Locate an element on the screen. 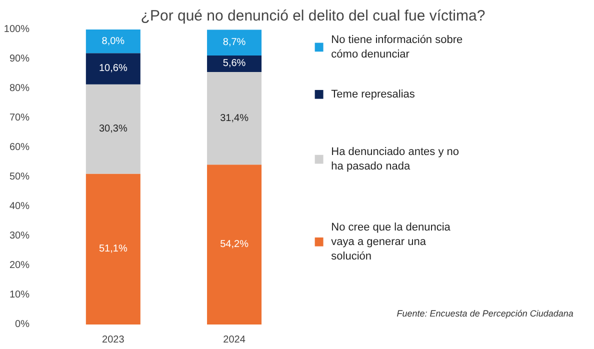 This screenshot has width=594, height=349. y-tick-label: 80% is located at coordinates (19, 88).